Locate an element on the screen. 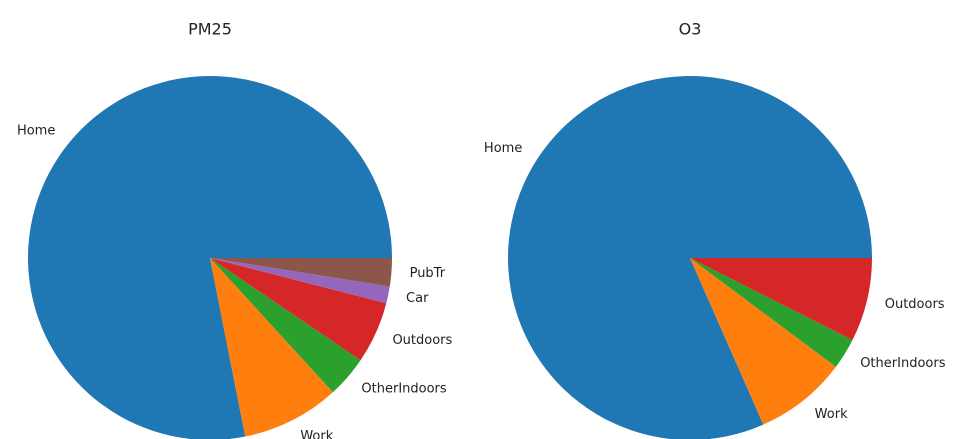 This screenshot has width=960, height=439. chart-title: O3 is located at coordinates (690, 29).